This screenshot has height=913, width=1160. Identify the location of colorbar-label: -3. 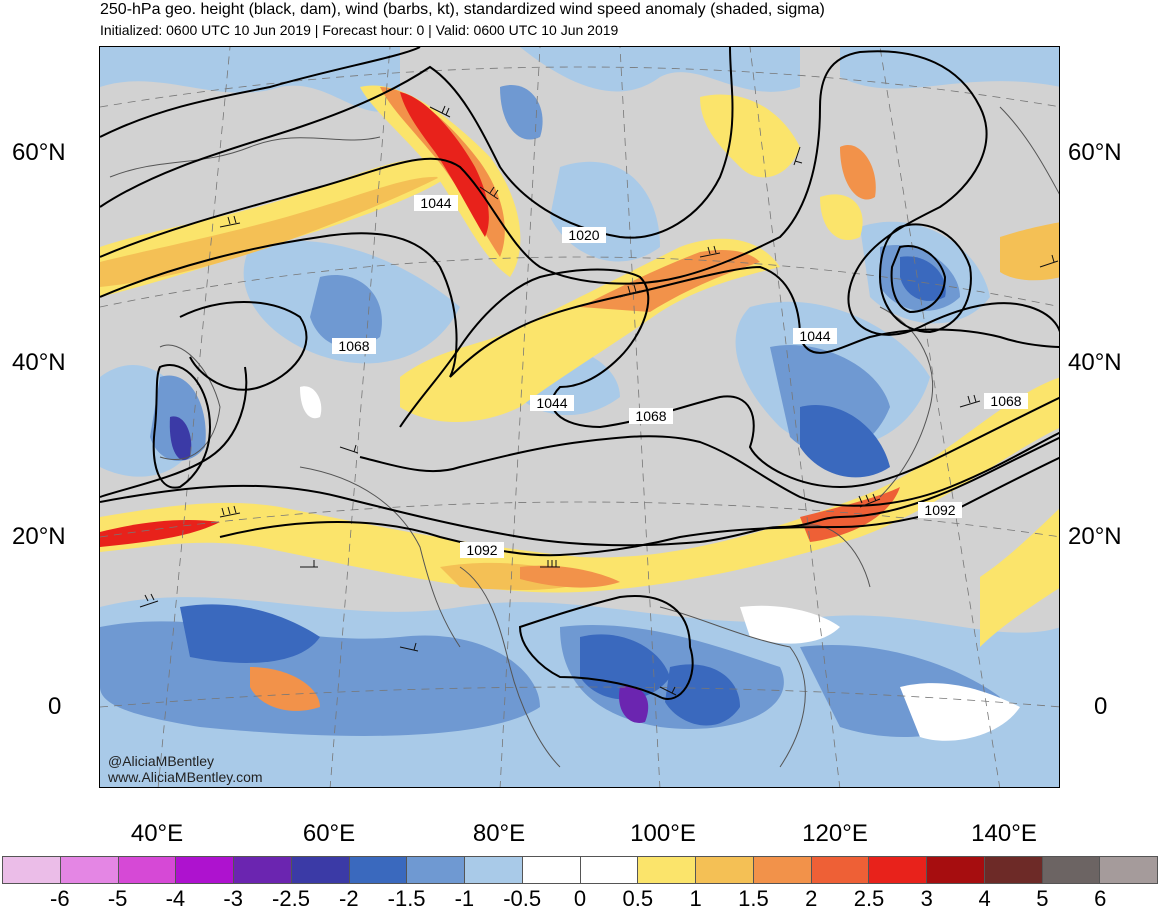
(233, 898).